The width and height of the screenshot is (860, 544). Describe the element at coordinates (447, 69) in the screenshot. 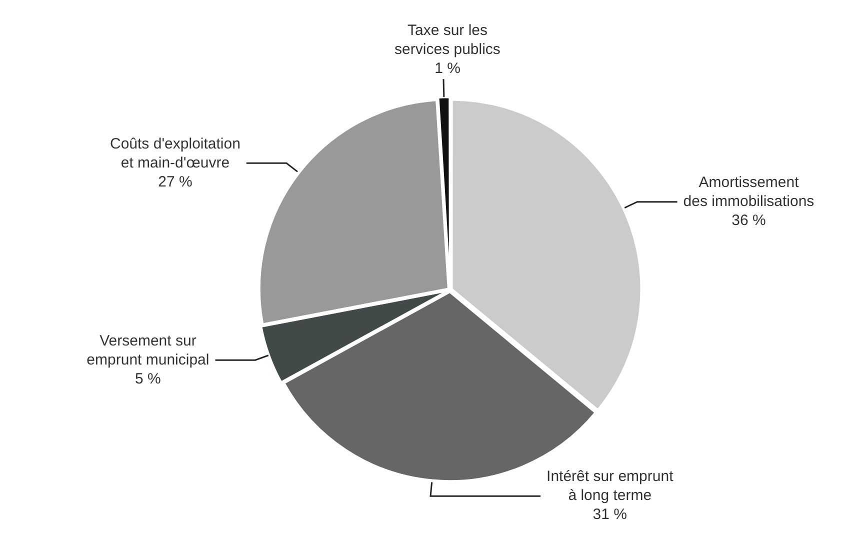

I see `data-label: 1 %` at that location.